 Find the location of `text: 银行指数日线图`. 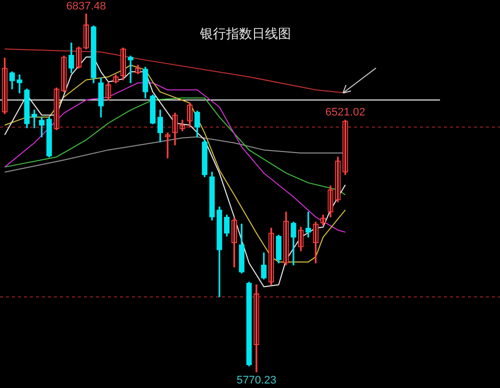

text: 银行指数日线图 is located at coordinates (245, 34).